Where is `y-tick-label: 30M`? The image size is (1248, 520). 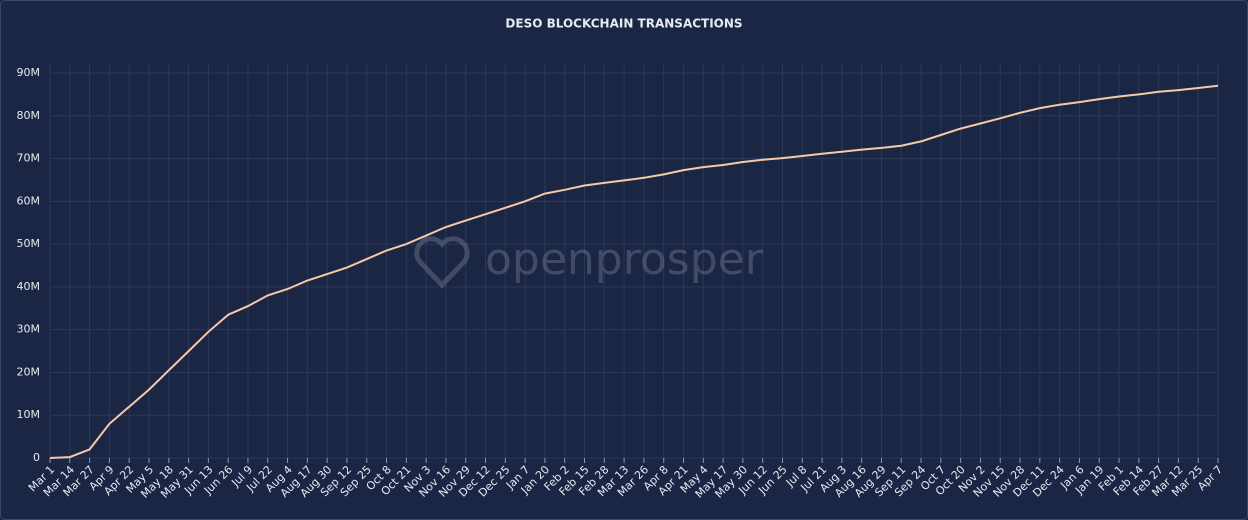
y-tick-label: 30M is located at coordinates (29, 329).